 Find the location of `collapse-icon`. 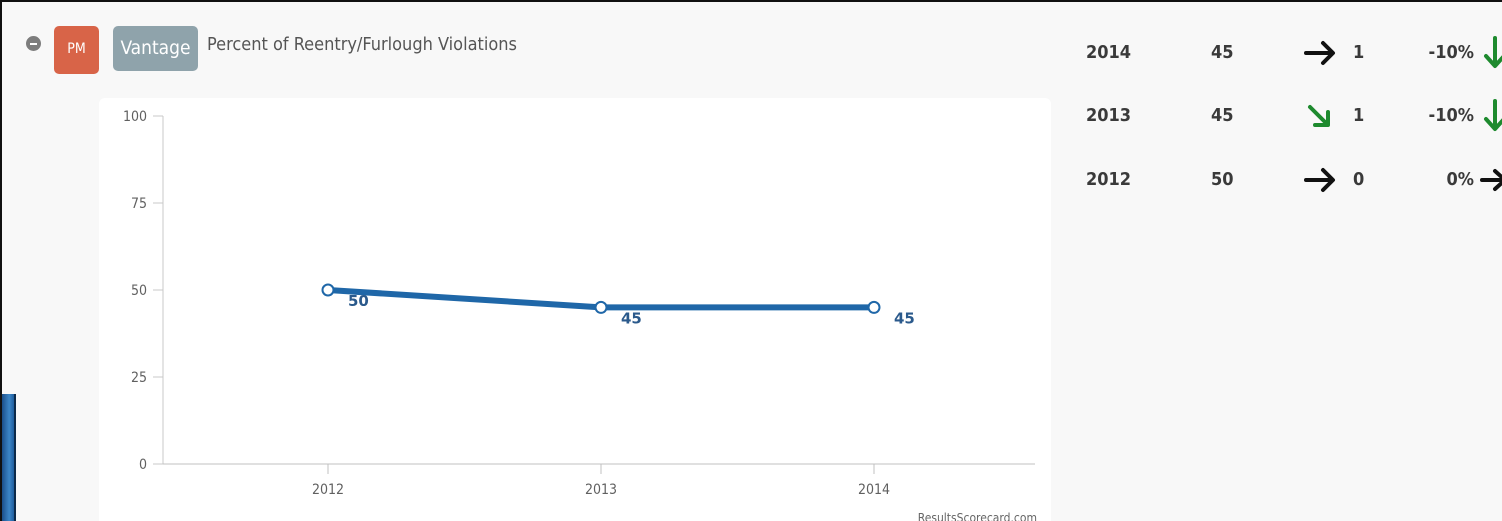

collapse-icon is located at coordinates (33, 43).